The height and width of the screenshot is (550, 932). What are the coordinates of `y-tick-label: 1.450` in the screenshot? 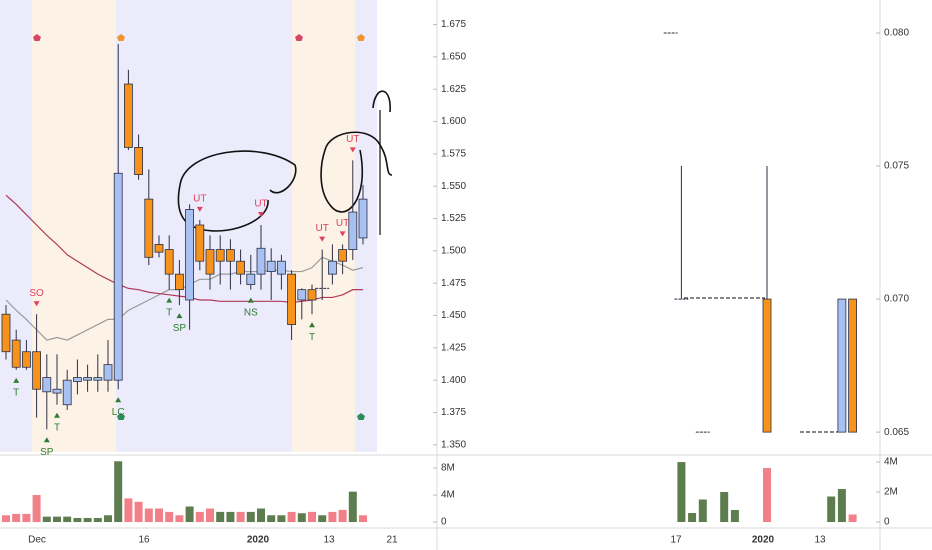 It's located at (453, 315).